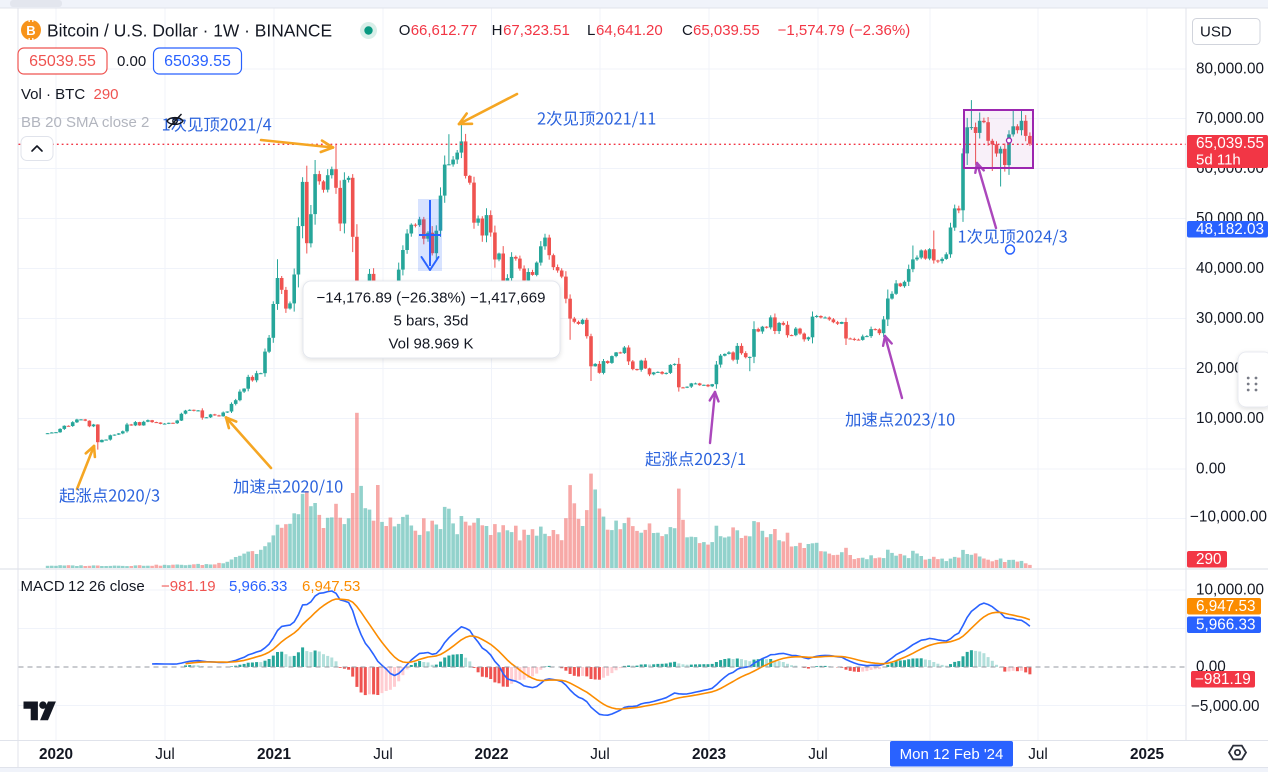  What do you see at coordinates (491, 754) in the screenshot?
I see `svg-text: 2022` at bounding box center [491, 754].